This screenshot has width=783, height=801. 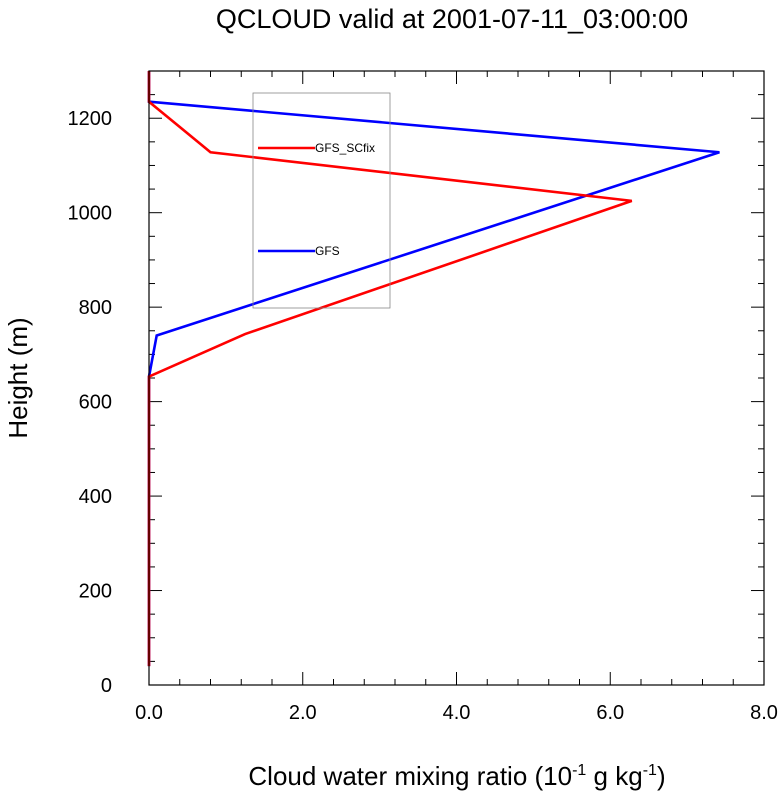 I want to click on y-tick-label: 400, so click(x=95, y=497).